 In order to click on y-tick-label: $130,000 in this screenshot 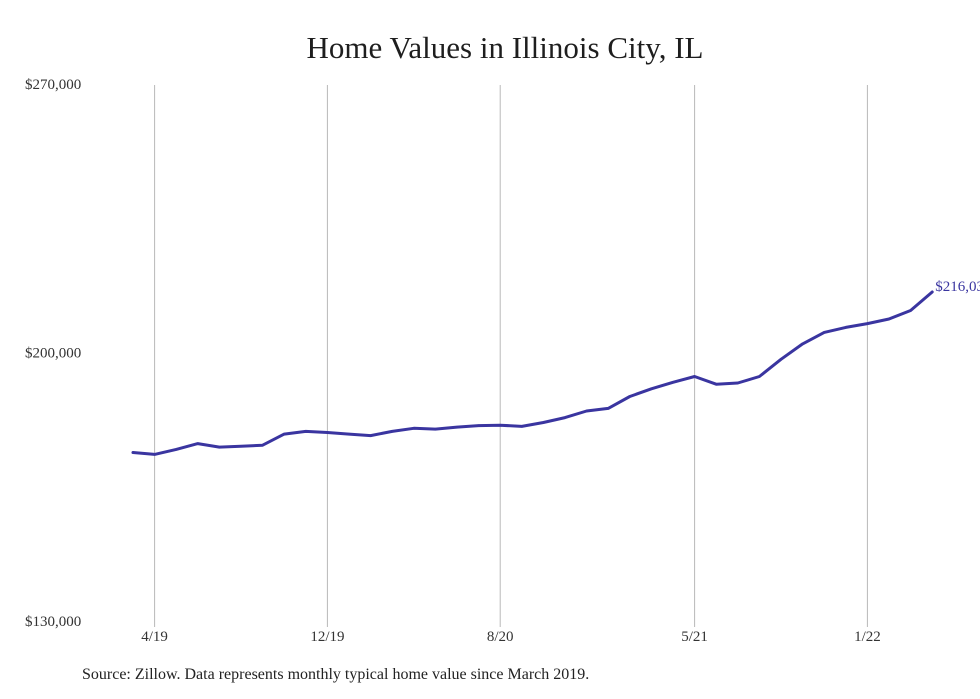, I will do `click(53, 622)`.